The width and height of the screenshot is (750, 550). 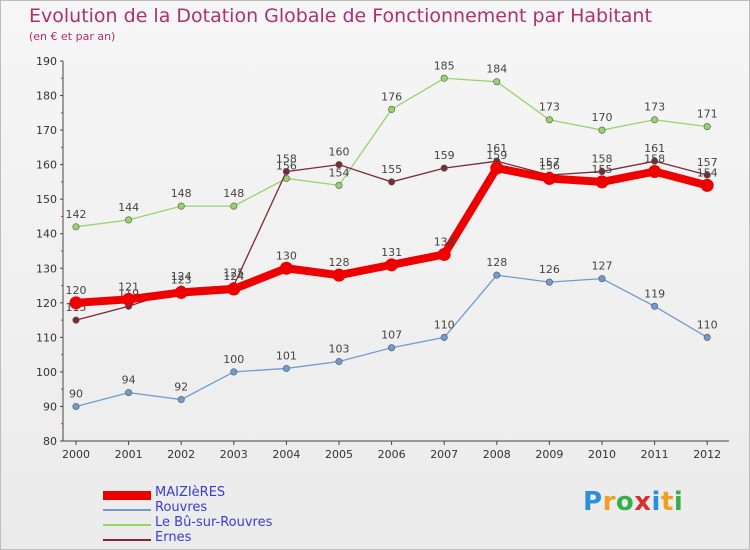 What do you see at coordinates (46, 96) in the screenshot?
I see `y-tick-label: 180` at bounding box center [46, 96].